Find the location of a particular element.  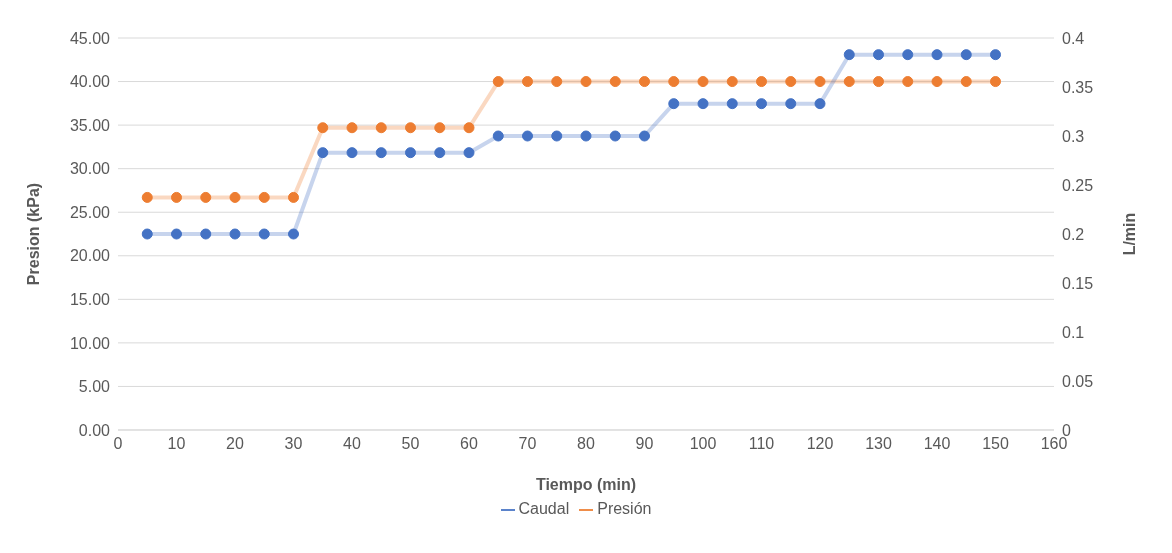

x-tick-label: 130 is located at coordinates (878, 444).